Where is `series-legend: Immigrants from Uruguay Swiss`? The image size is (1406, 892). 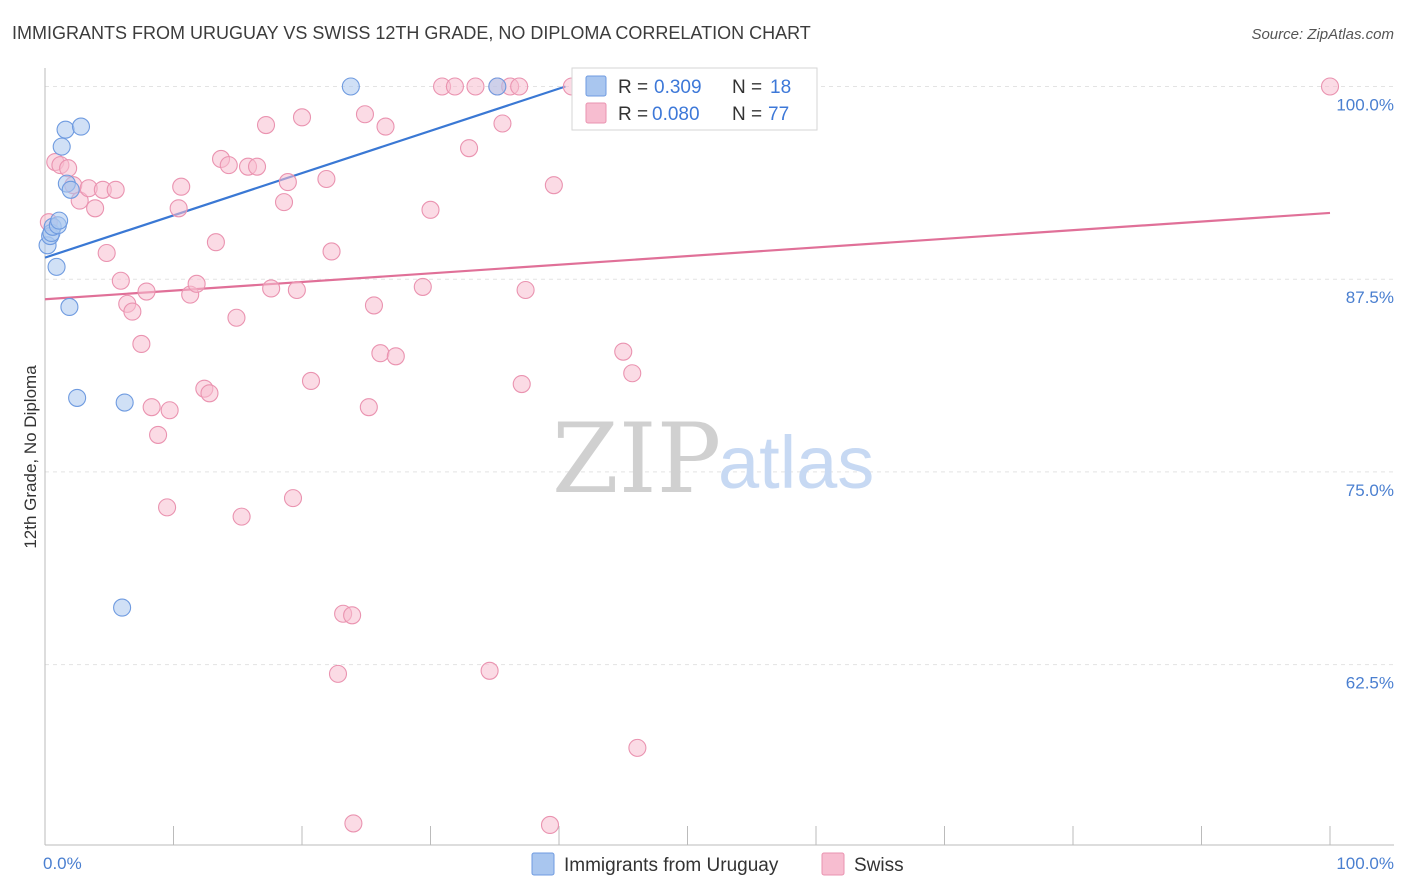 series-legend: Immigrants from Uruguay Swiss is located at coordinates (717, 864).